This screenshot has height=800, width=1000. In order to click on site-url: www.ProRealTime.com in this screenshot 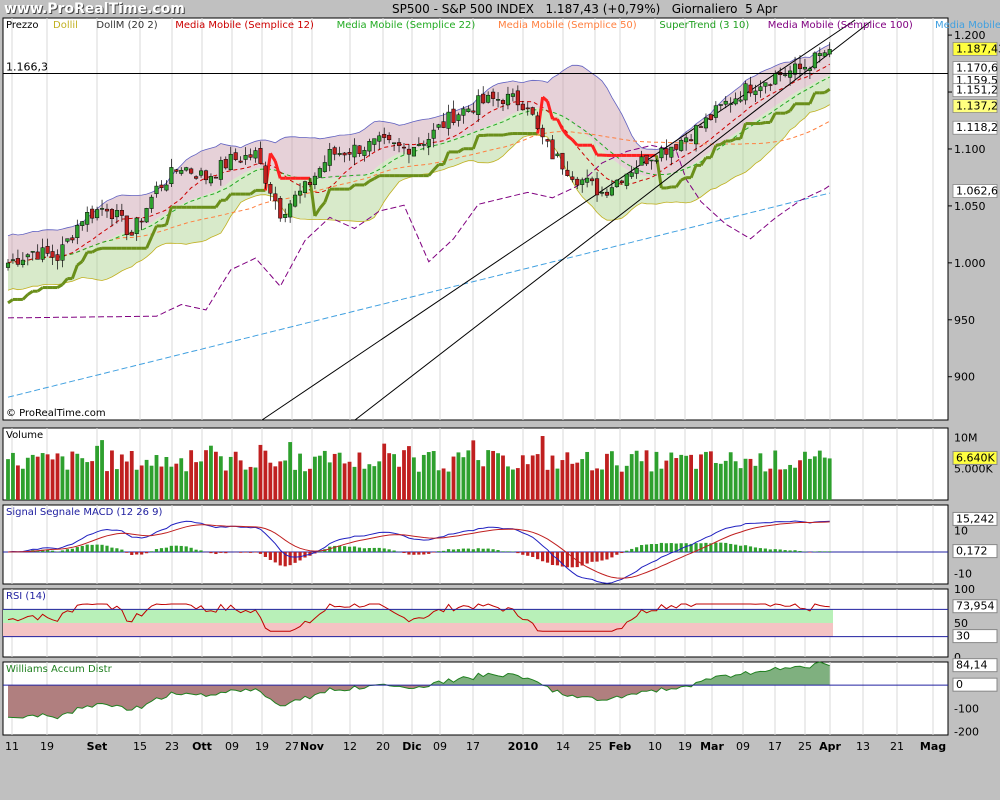, I will do `click(94, 9)`.